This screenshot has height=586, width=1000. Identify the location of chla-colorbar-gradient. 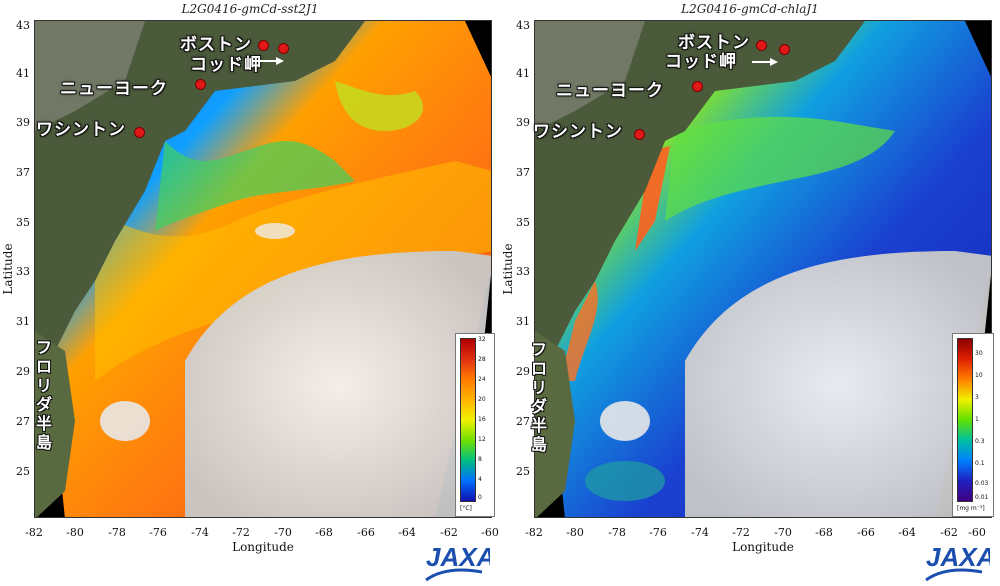
(965, 420).